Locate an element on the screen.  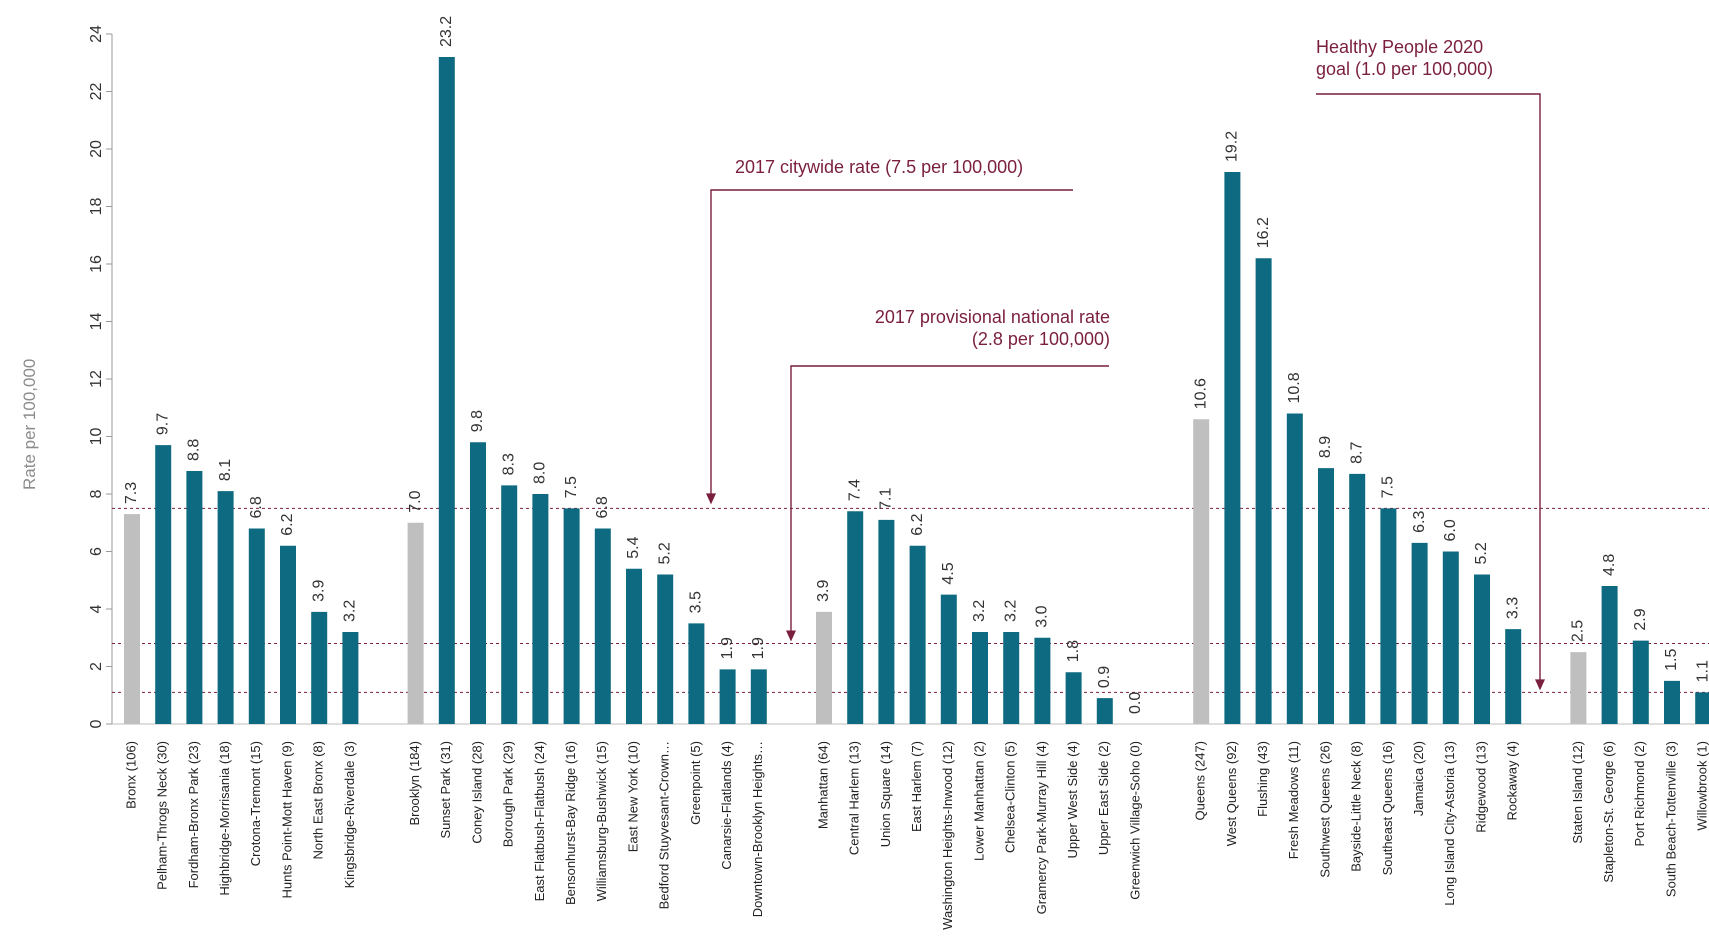
hp2020-annotation-line1: Healthy People 2020 is located at coordinates (1400, 47).